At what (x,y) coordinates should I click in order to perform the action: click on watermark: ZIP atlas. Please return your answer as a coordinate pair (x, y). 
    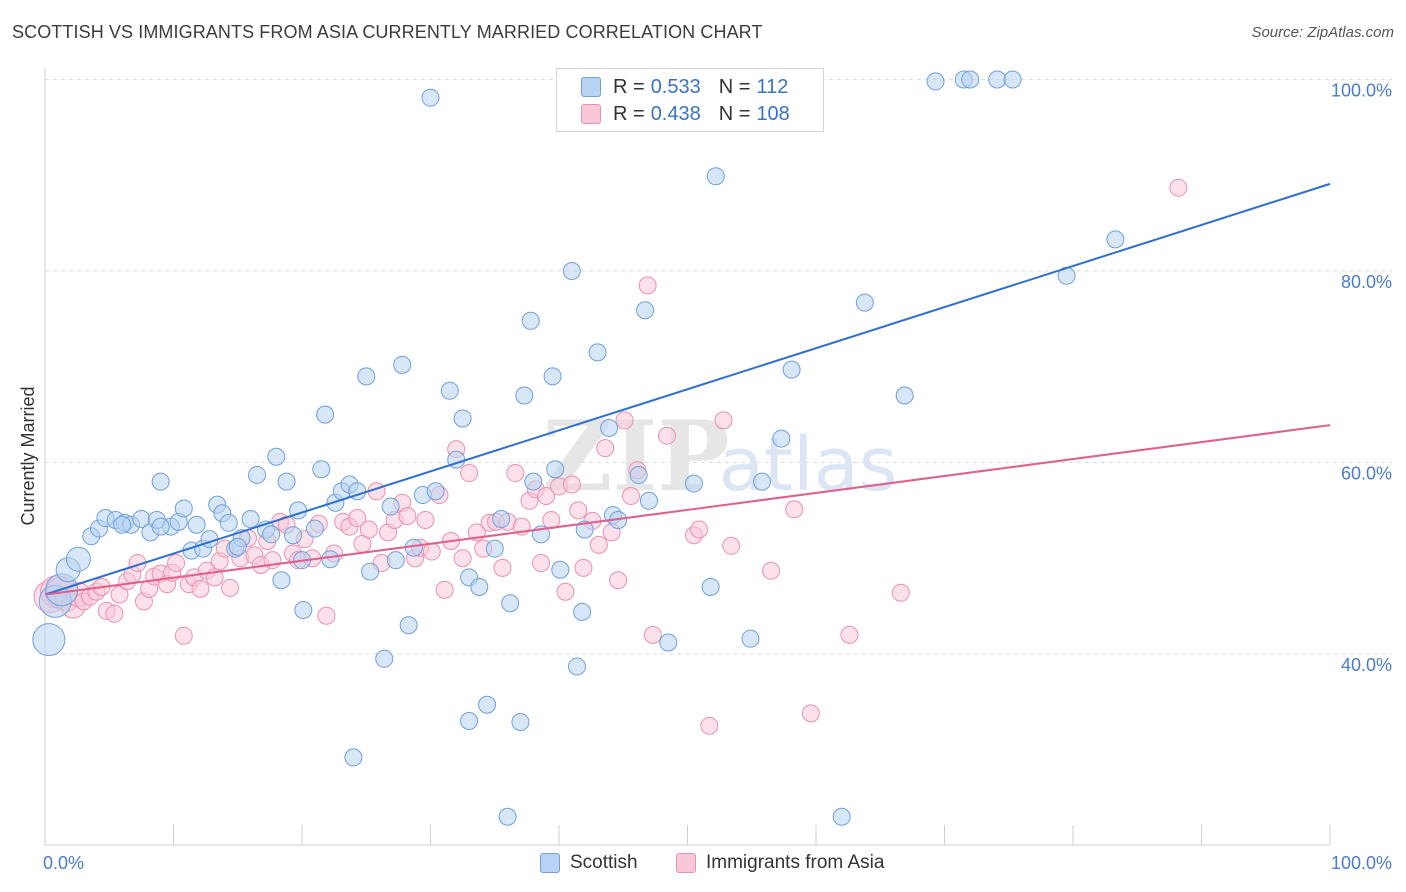
    Looking at the image, I should click on (719, 456).